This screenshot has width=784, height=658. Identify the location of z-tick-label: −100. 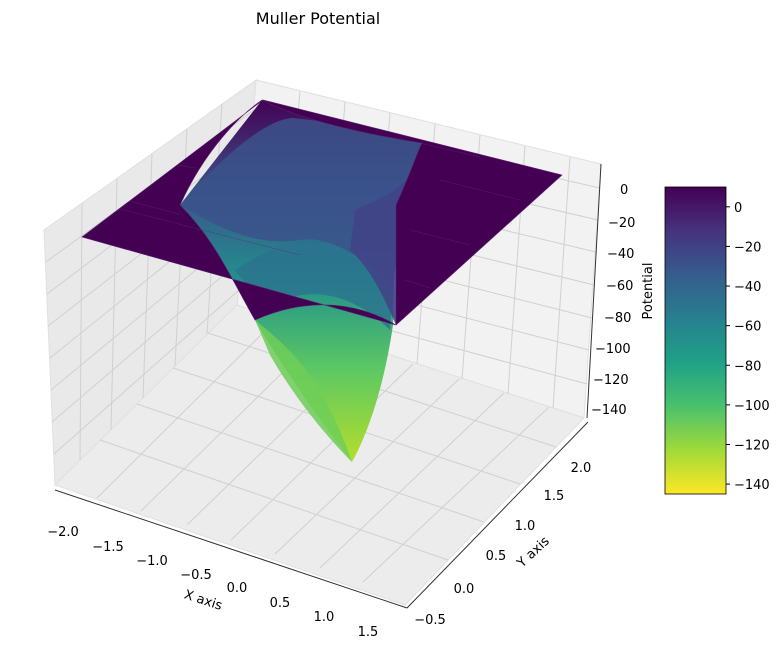
(613, 349).